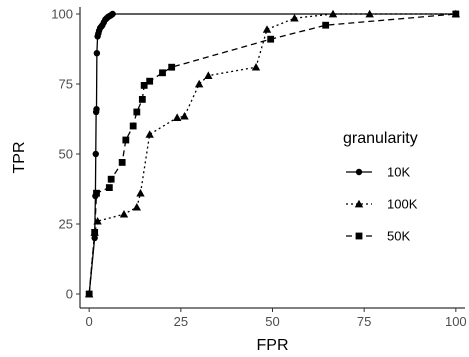 This screenshot has height=357, width=469. What do you see at coordinates (398, 236) in the screenshot?
I see `legend-label: 50K` at bounding box center [398, 236].